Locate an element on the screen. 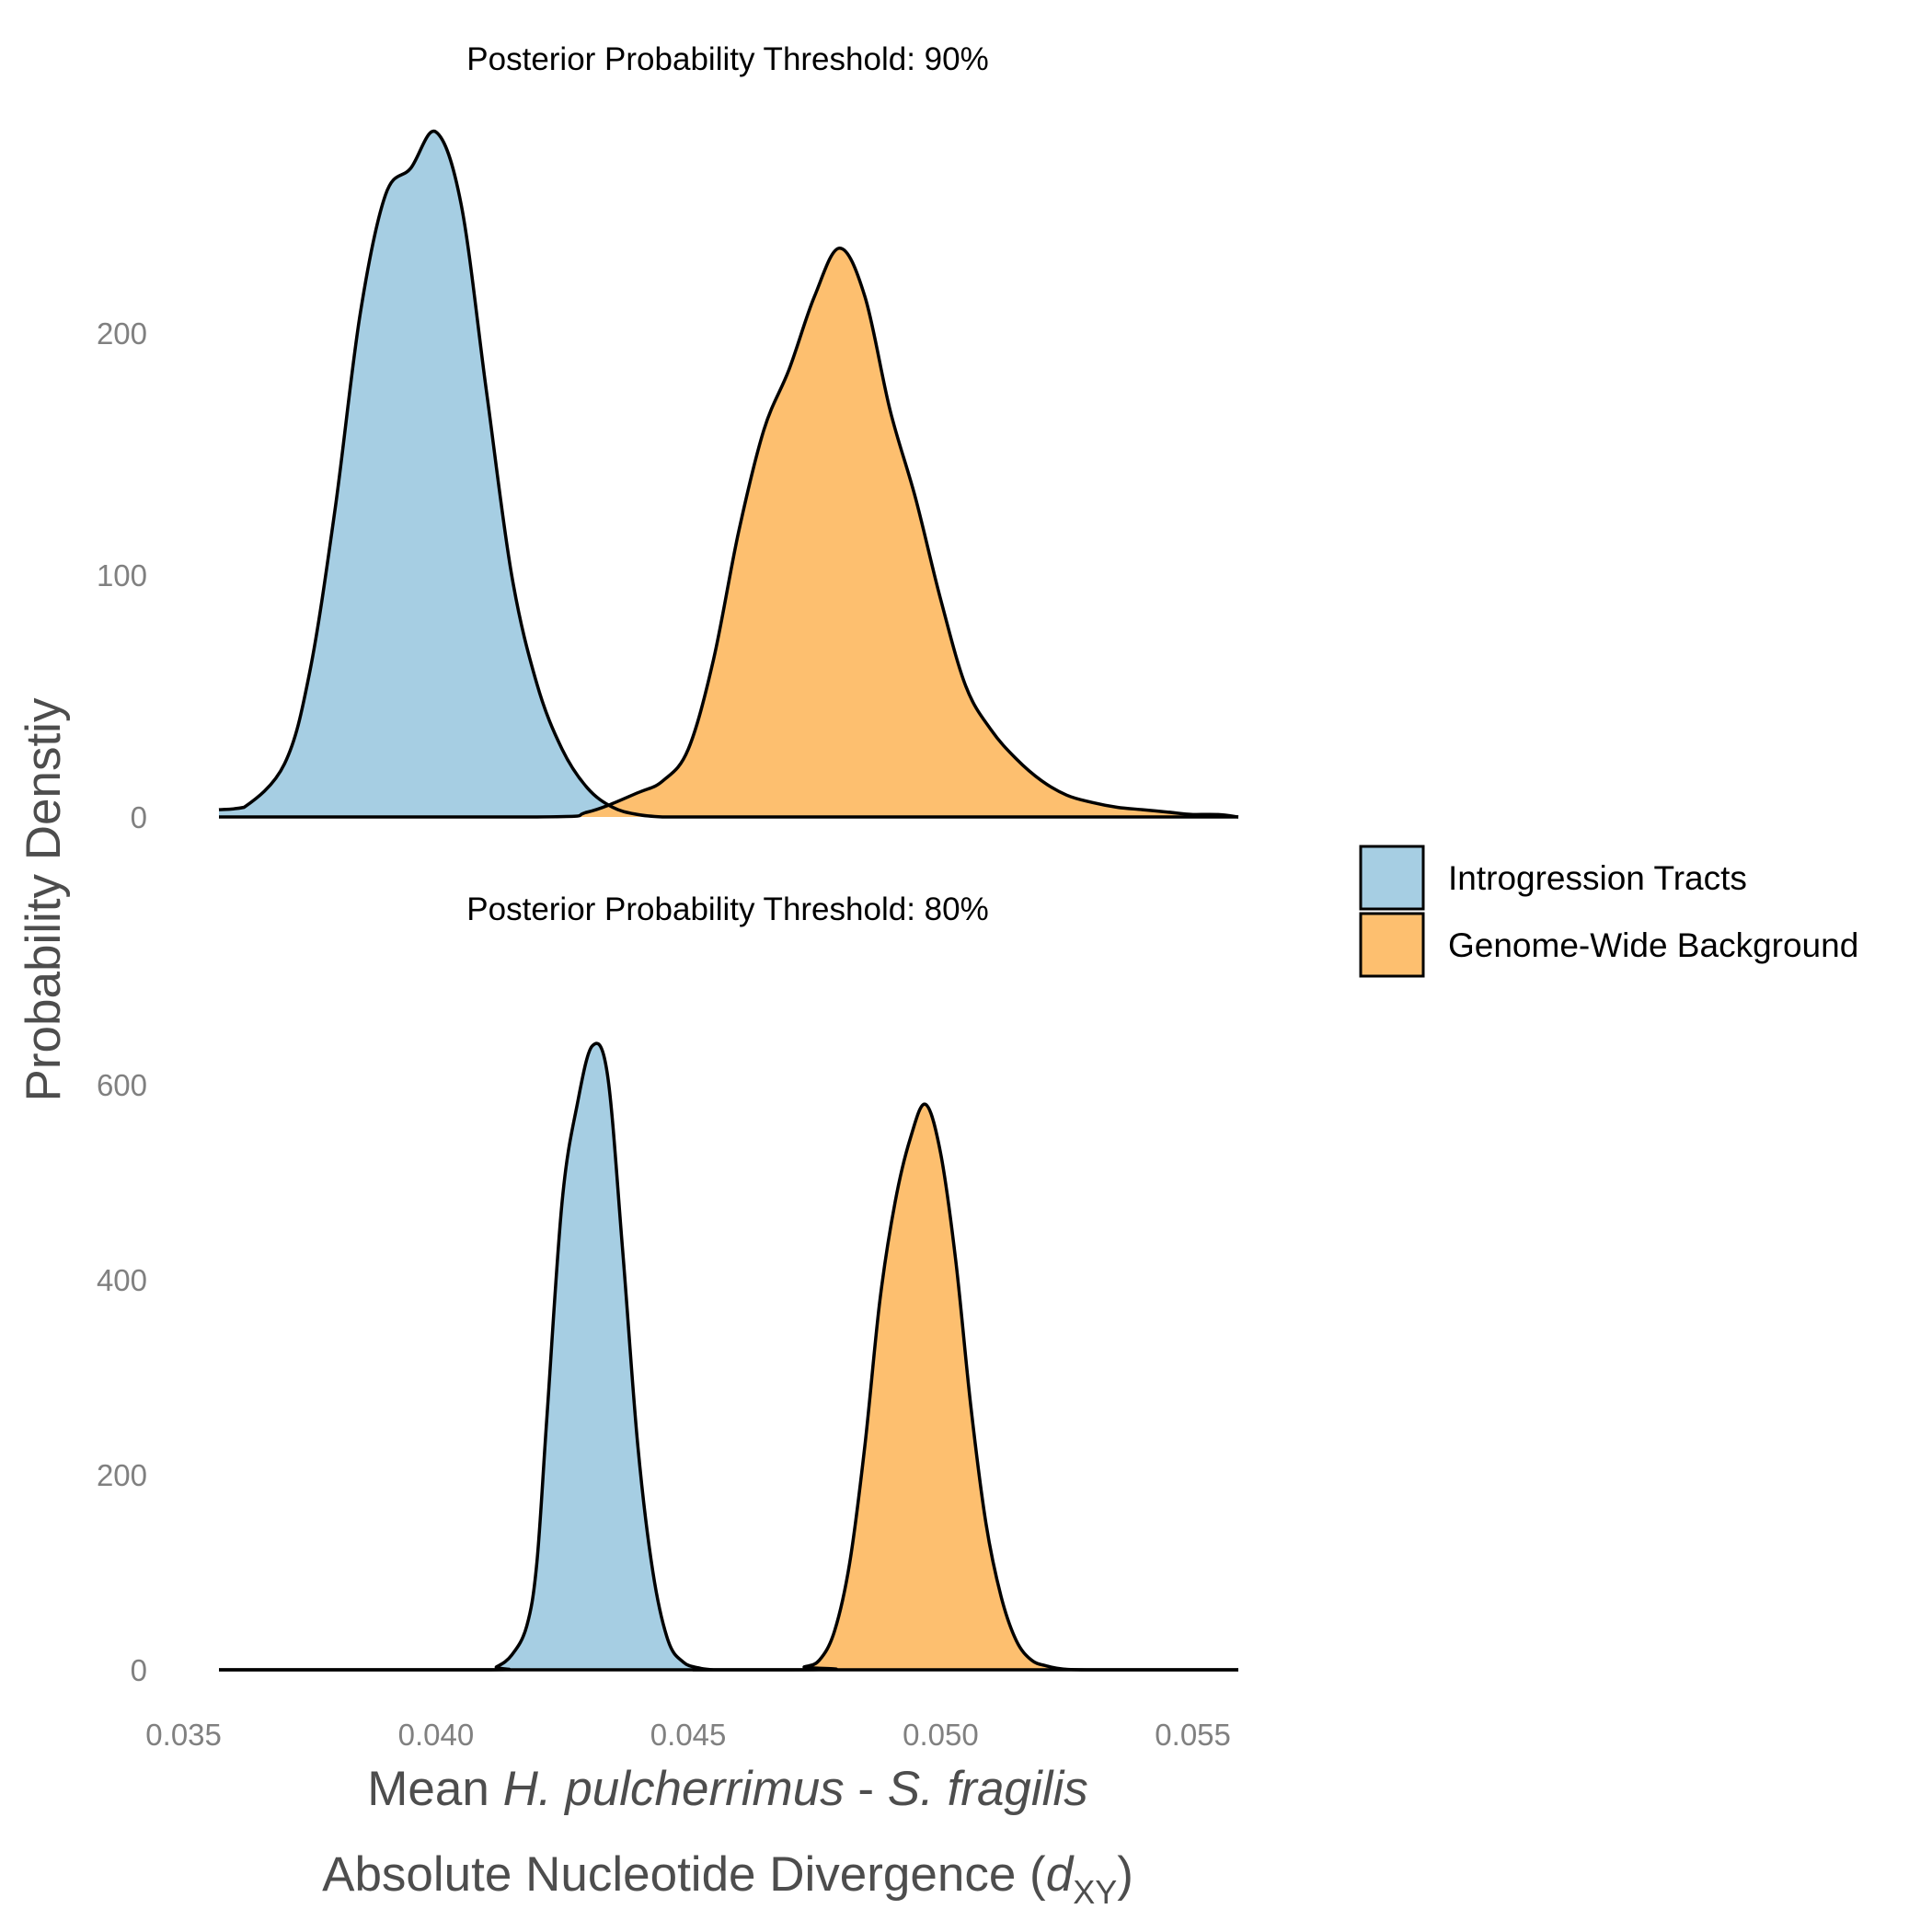 This screenshot has width=1932, height=1932. x-axis-title-line1: Mean H. pulcherrimus - S. fragilis is located at coordinates (727, 1789).